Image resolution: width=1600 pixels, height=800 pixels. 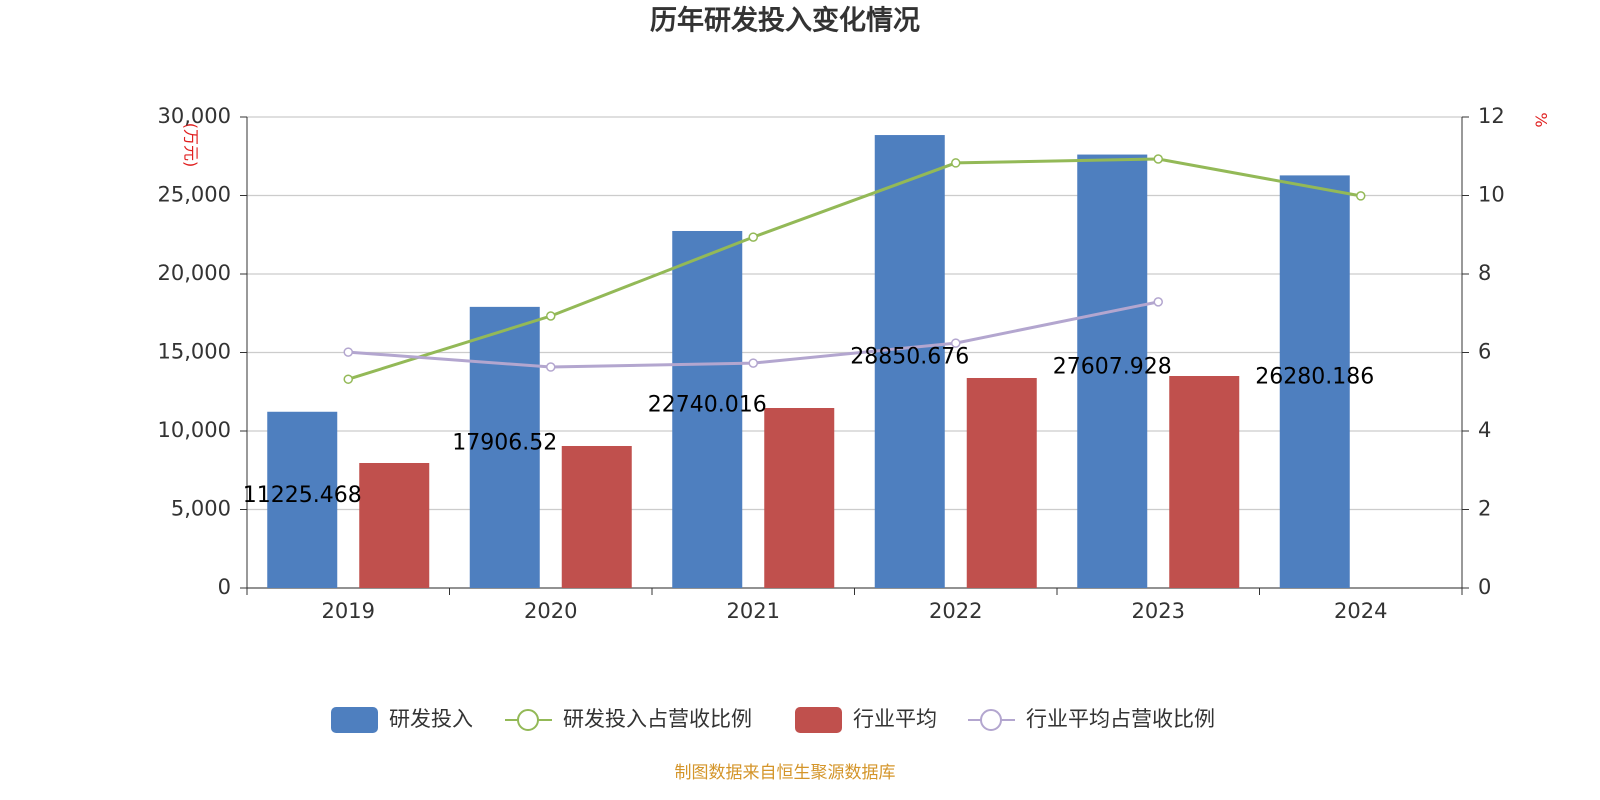 What do you see at coordinates (1112, 366) in the screenshot?
I see `data-label: 27607.928` at bounding box center [1112, 366].